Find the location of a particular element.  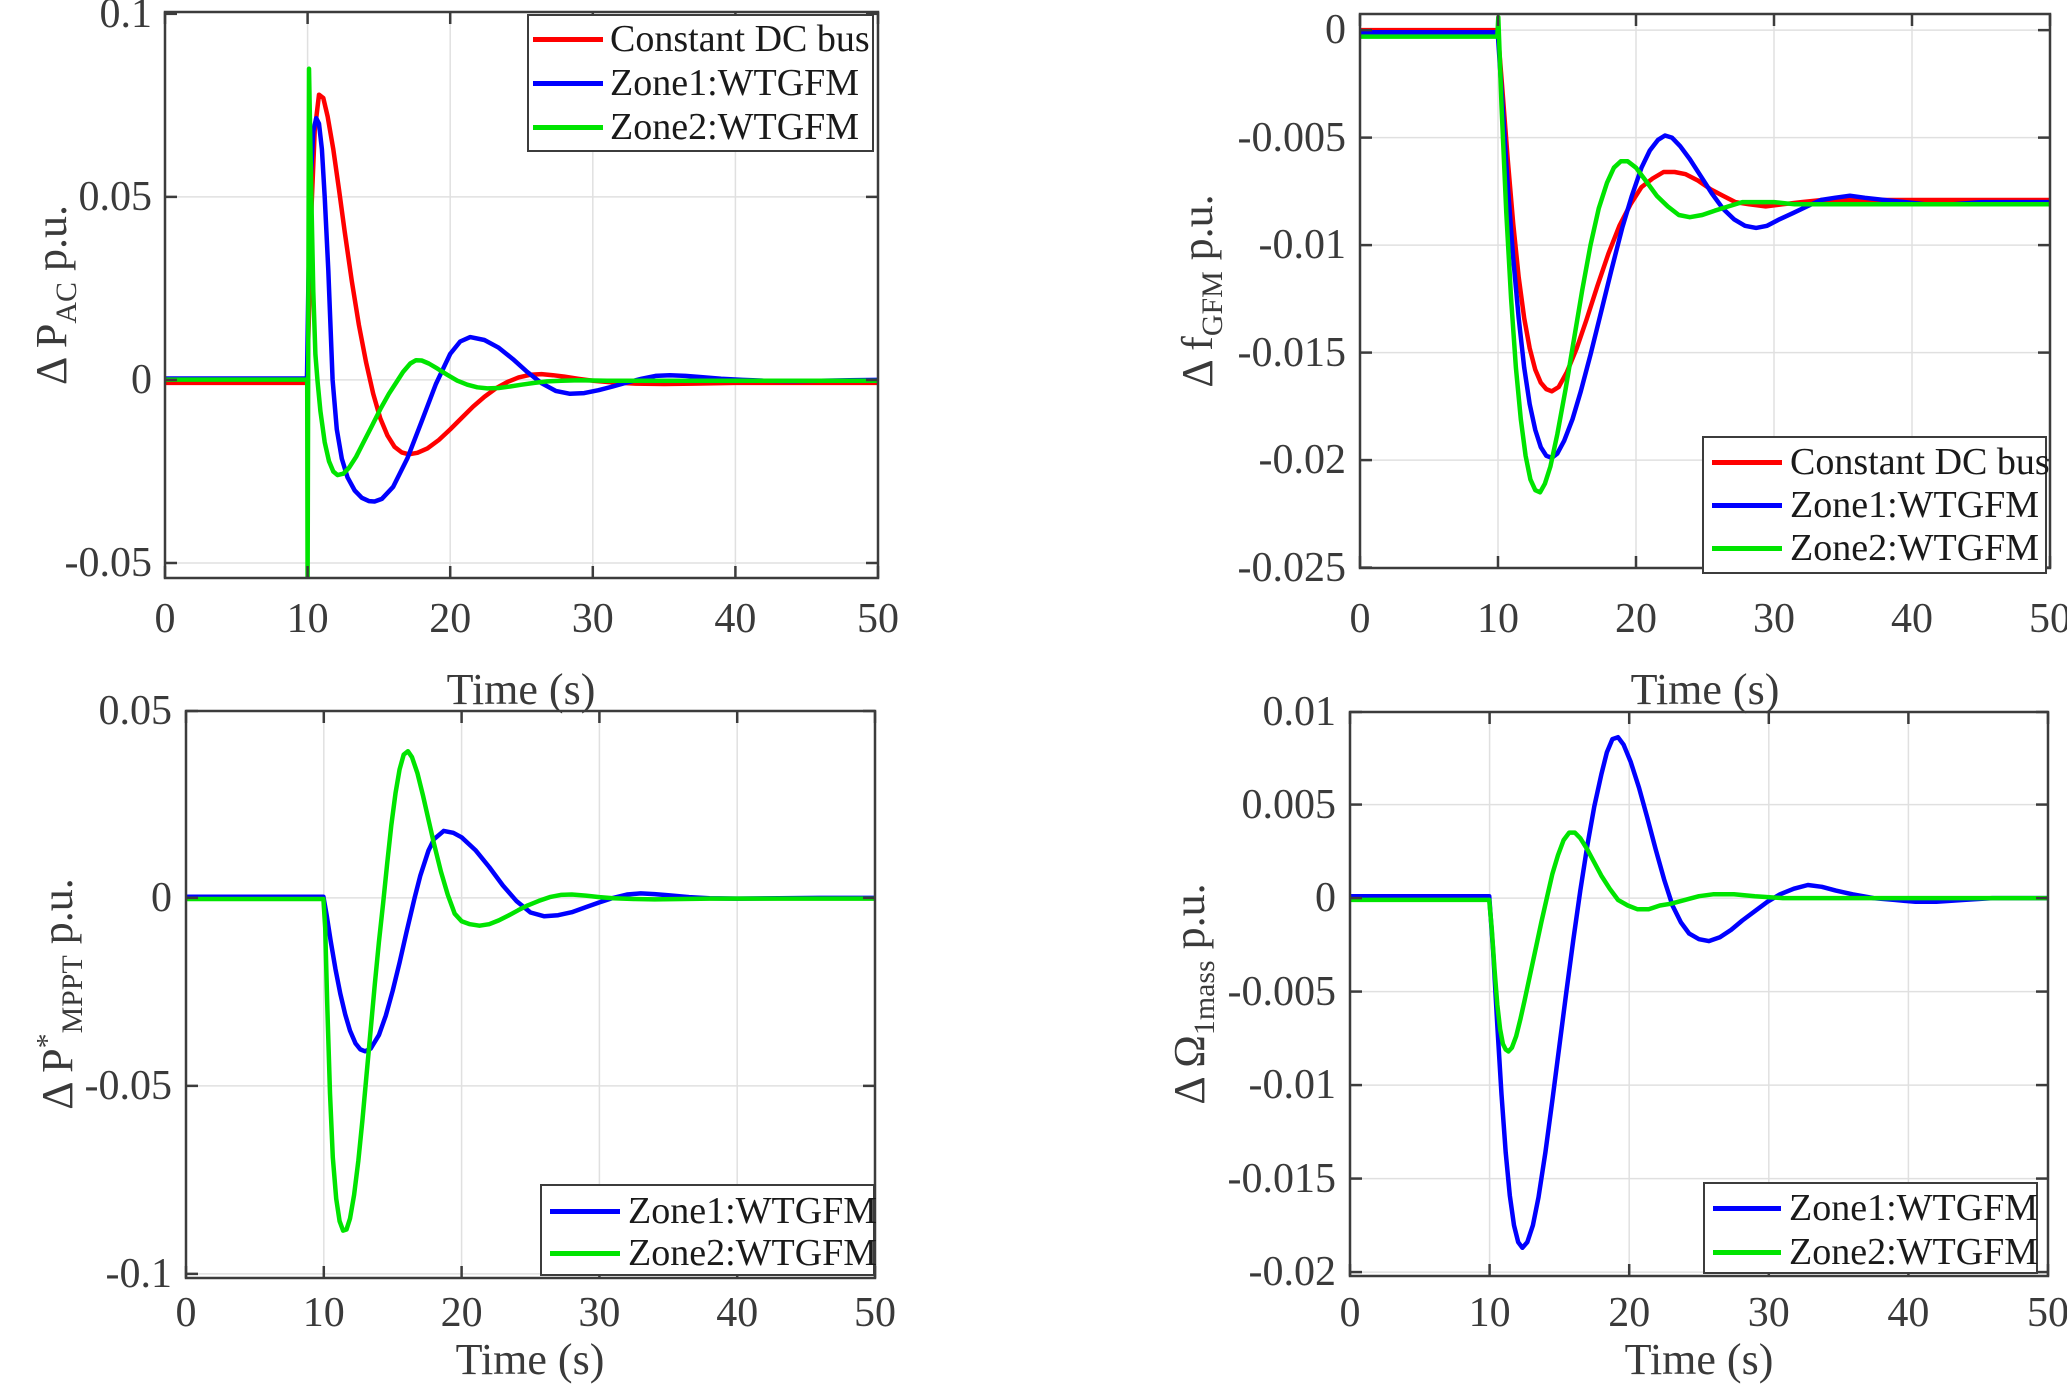

legend-box-delta-omega-1mass is located at coordinates (1870, 1228).